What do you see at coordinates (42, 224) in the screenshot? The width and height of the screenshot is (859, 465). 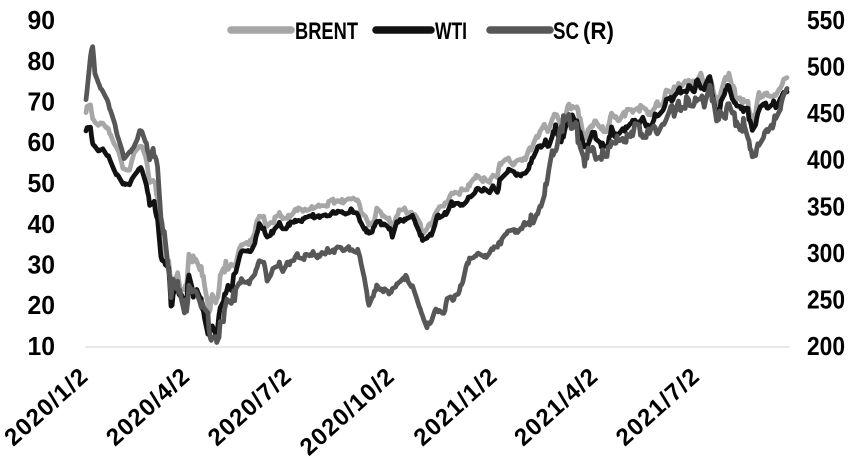 I see `svg-text: 40` at bounding box center [42, 224].